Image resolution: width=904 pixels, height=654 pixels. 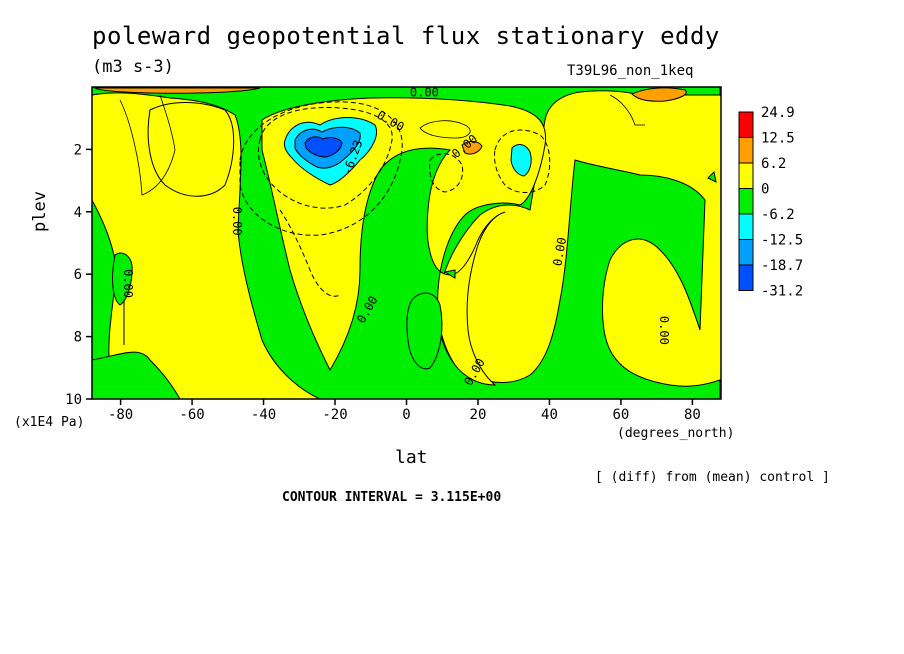 I want to click on deep-blue-core, so click(x=323, y=147).